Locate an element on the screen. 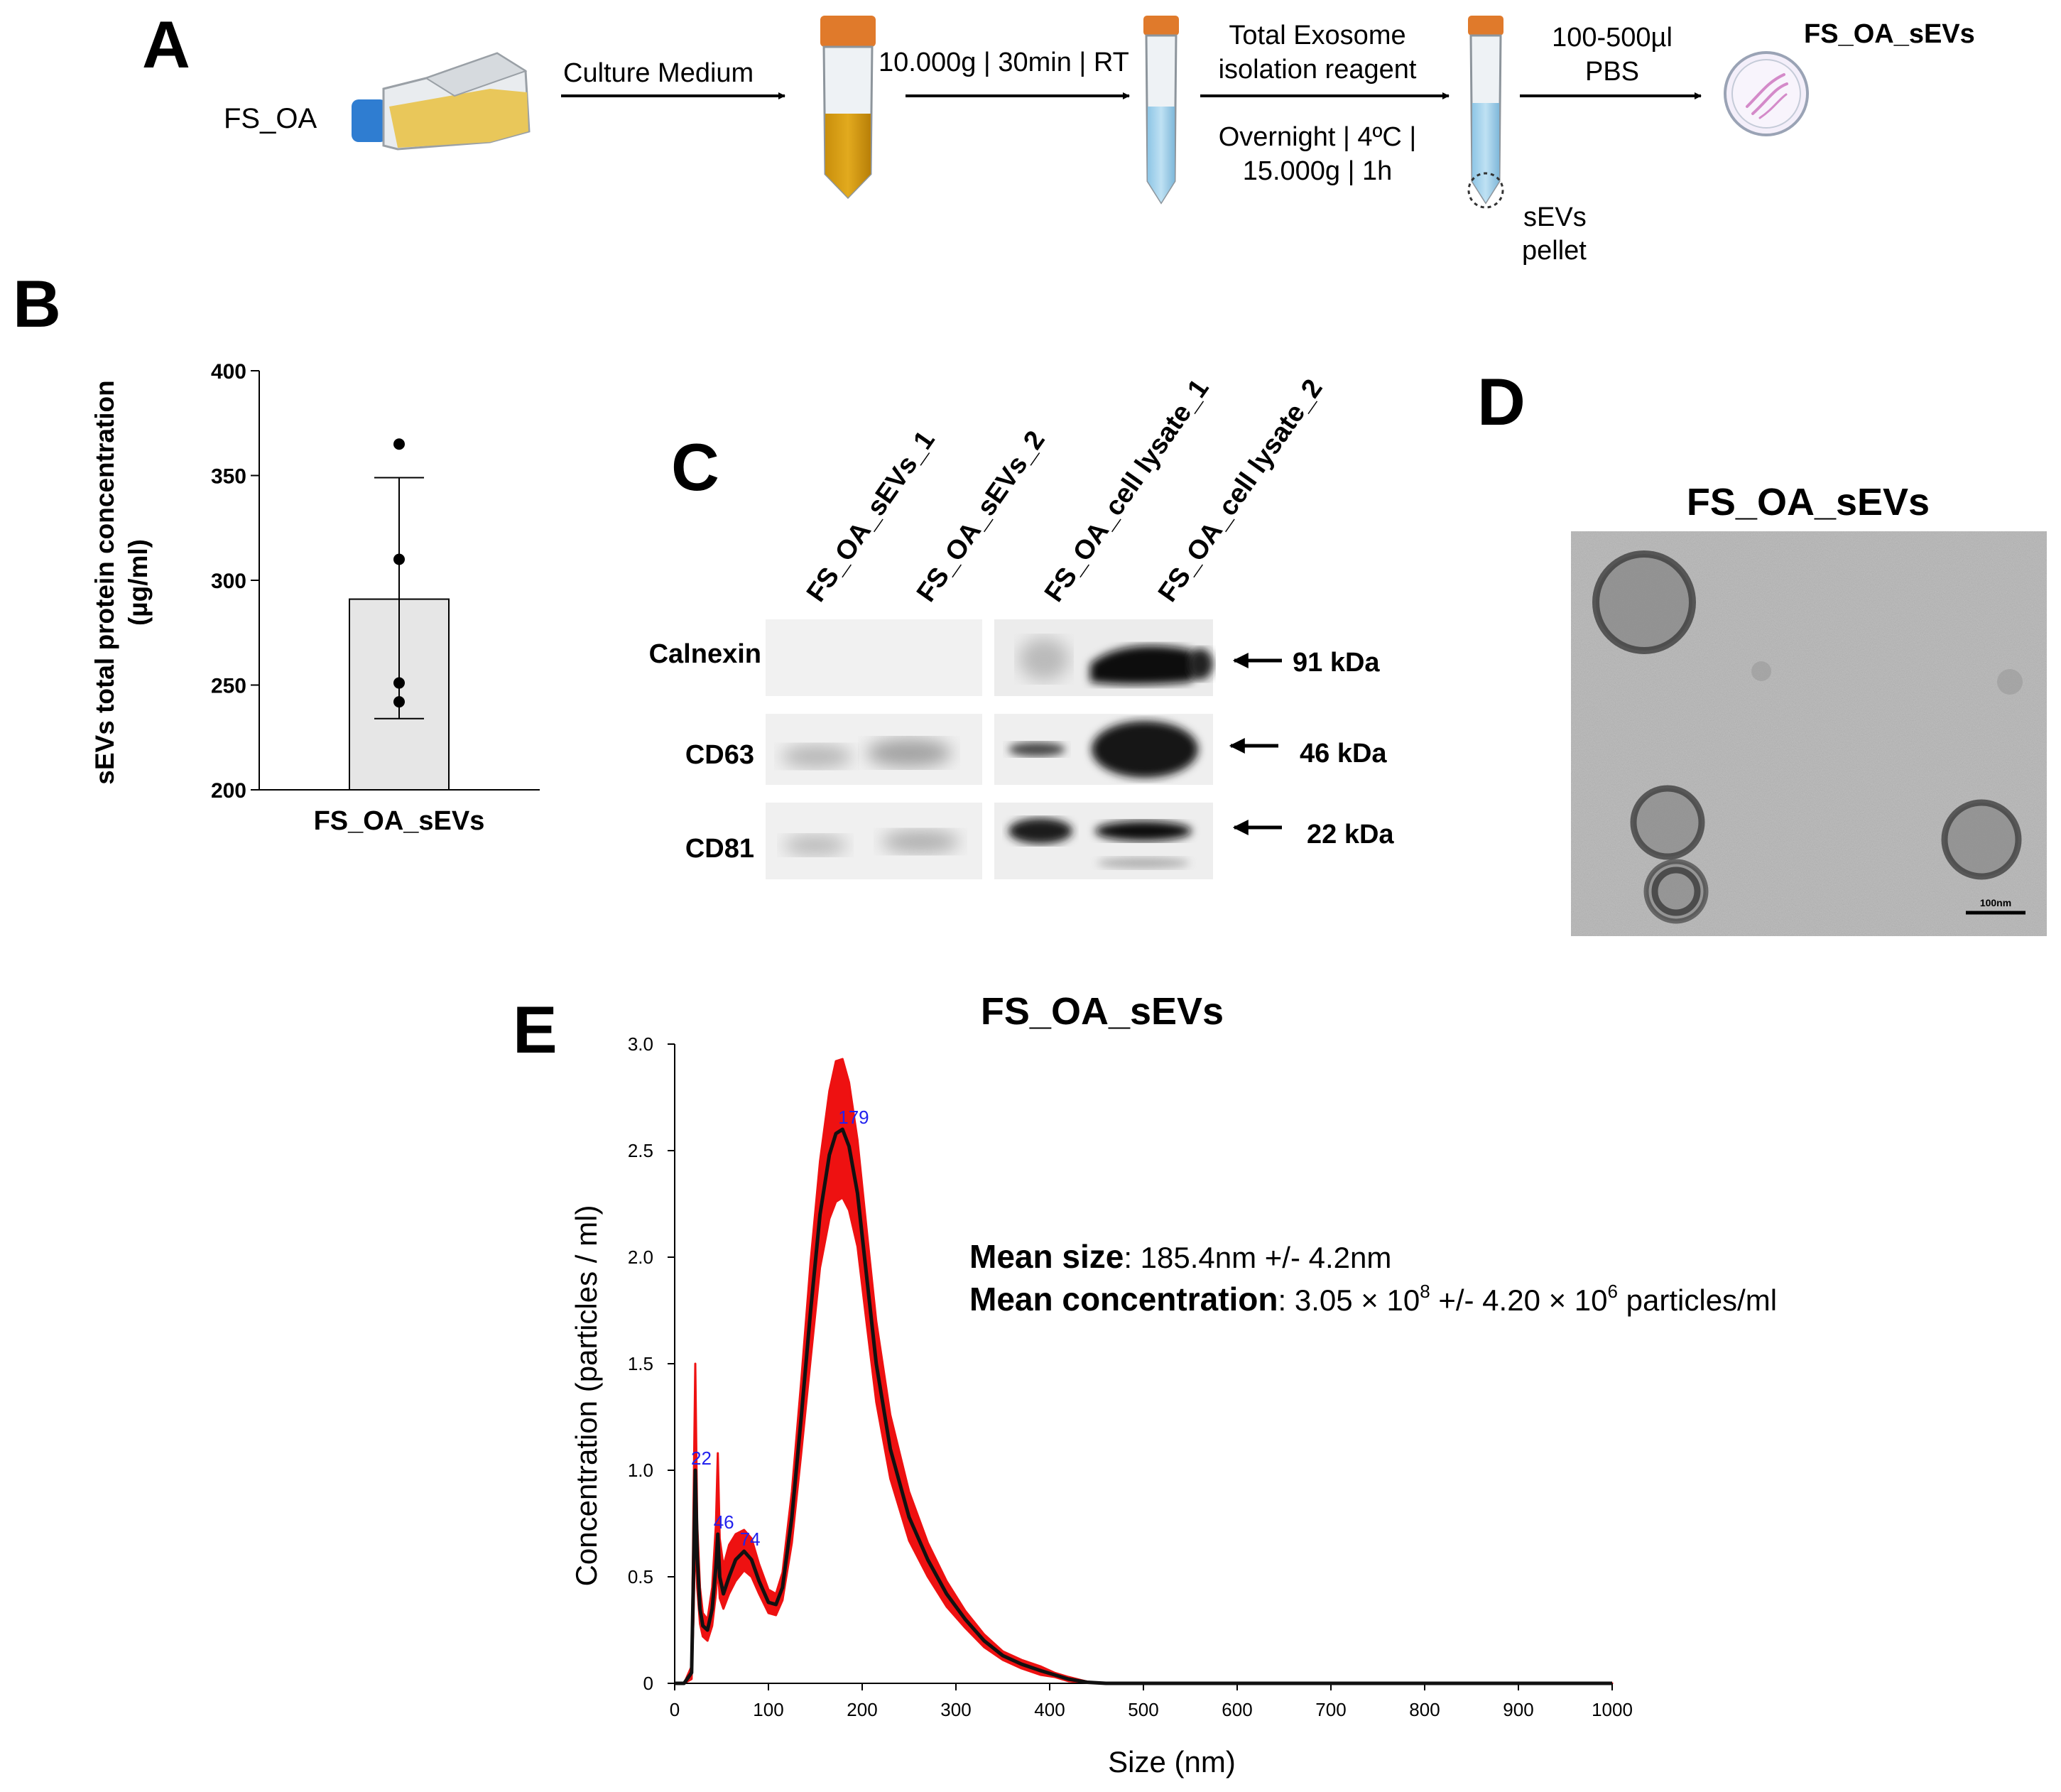 The image size is (2061, 1792). chart-b-ylabel-line2: (µg/ml) is located at coordinates (138, 583).